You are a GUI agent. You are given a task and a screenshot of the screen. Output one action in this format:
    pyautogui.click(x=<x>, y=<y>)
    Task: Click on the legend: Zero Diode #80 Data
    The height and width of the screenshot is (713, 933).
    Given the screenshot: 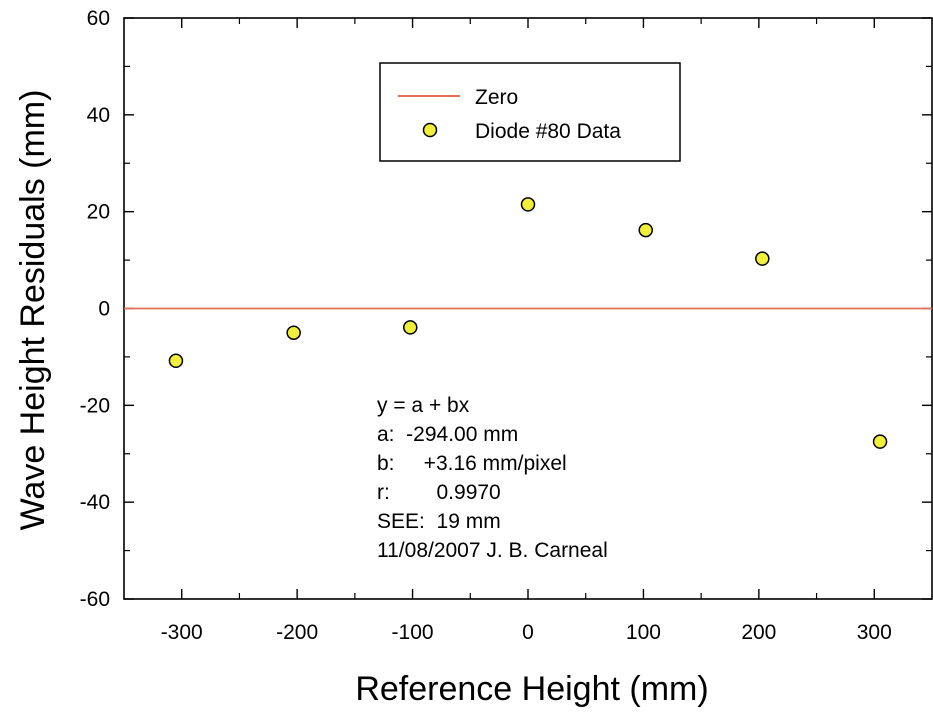 What is the action you would take?
    pyautogui.click(x=530, y=112)
    